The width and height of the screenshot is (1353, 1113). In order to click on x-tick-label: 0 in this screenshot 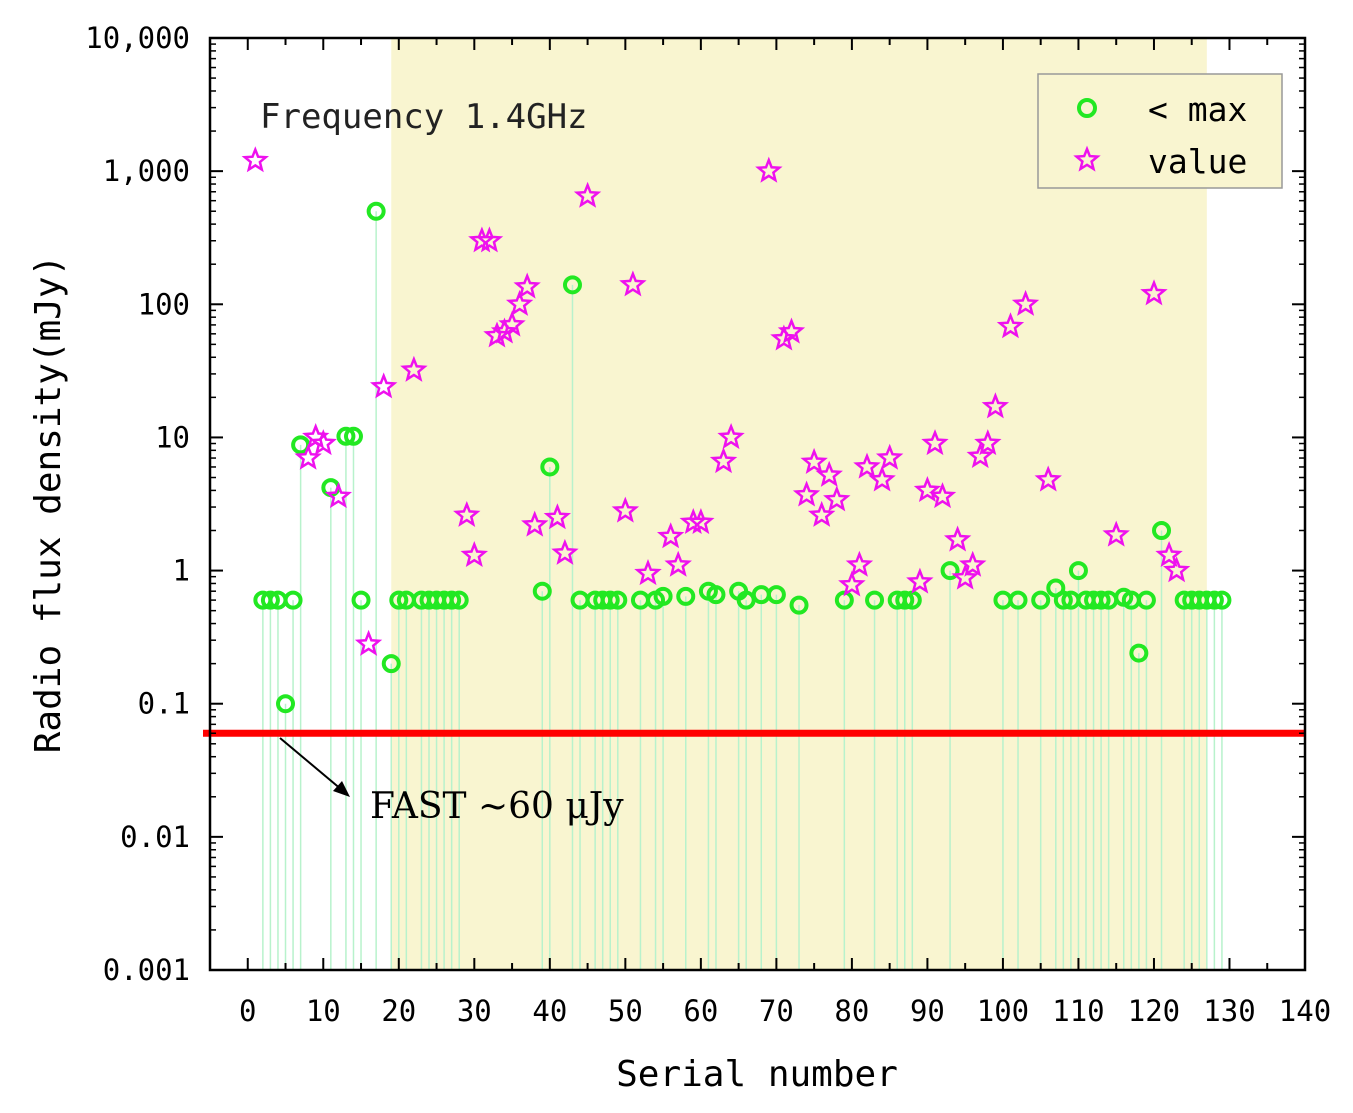, I will do `click(247, 1011)`.